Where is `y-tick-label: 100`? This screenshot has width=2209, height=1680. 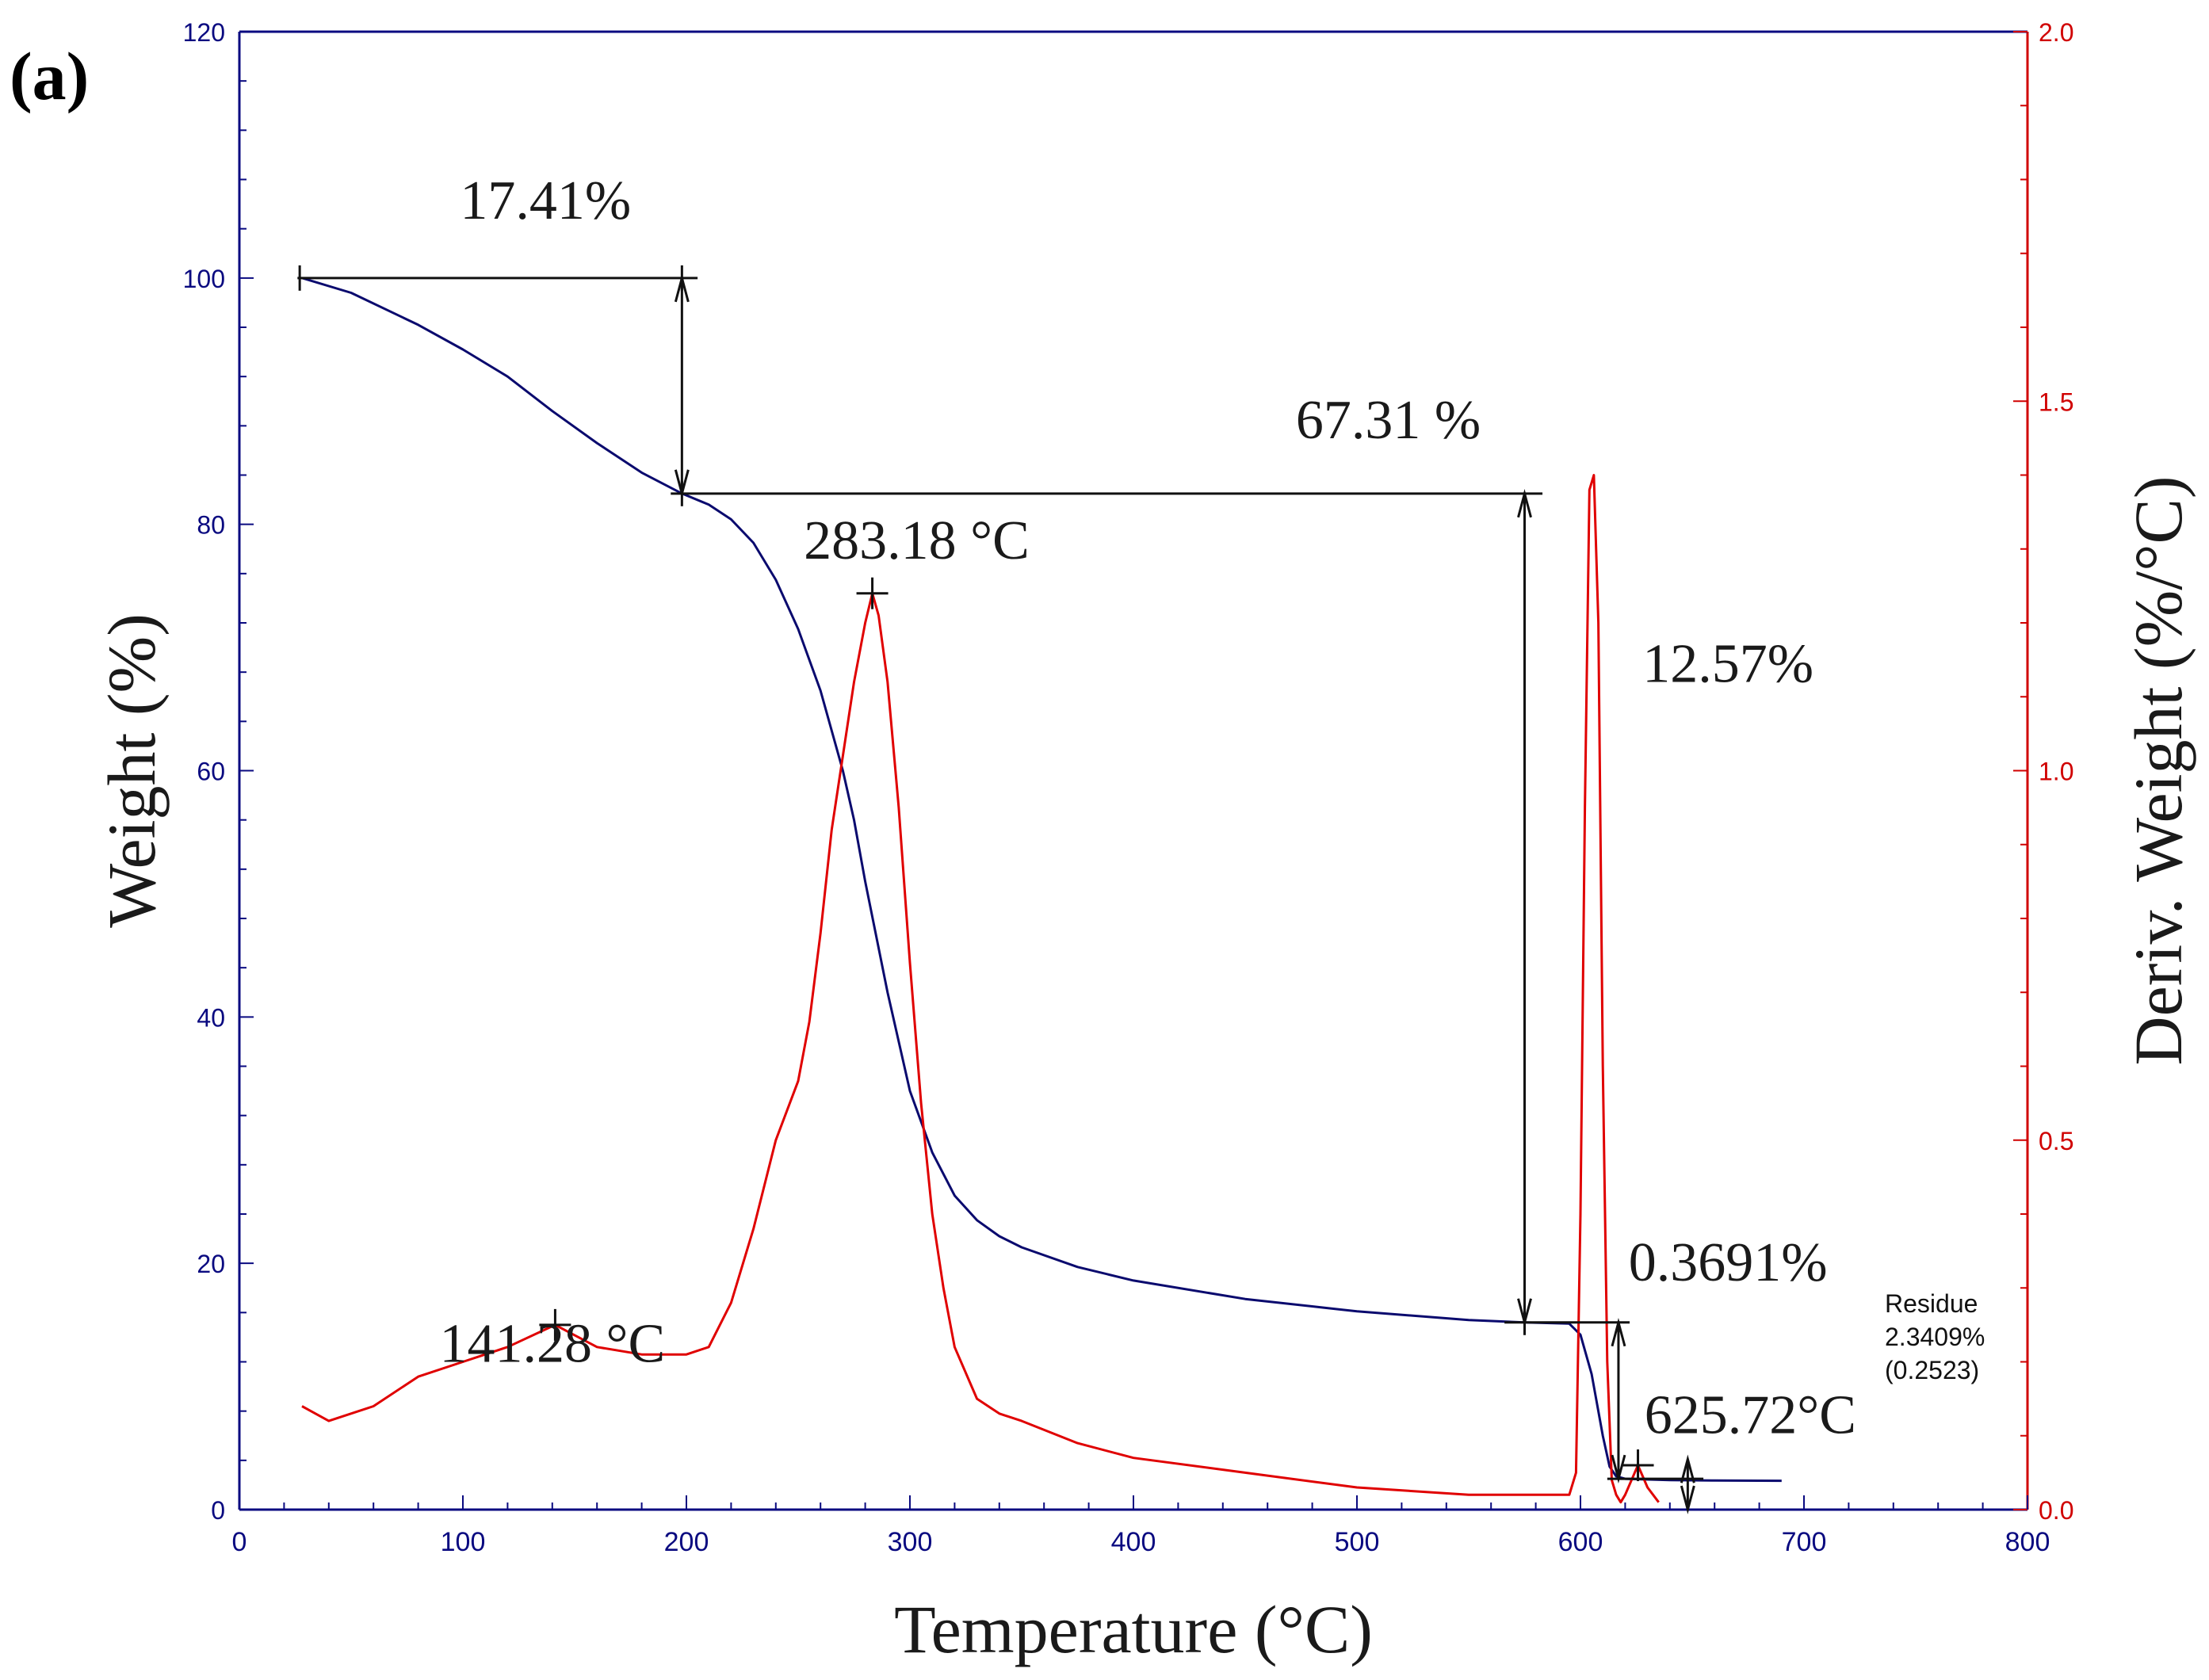
y-tick-label: 100 is located at coordinates (204, 279).